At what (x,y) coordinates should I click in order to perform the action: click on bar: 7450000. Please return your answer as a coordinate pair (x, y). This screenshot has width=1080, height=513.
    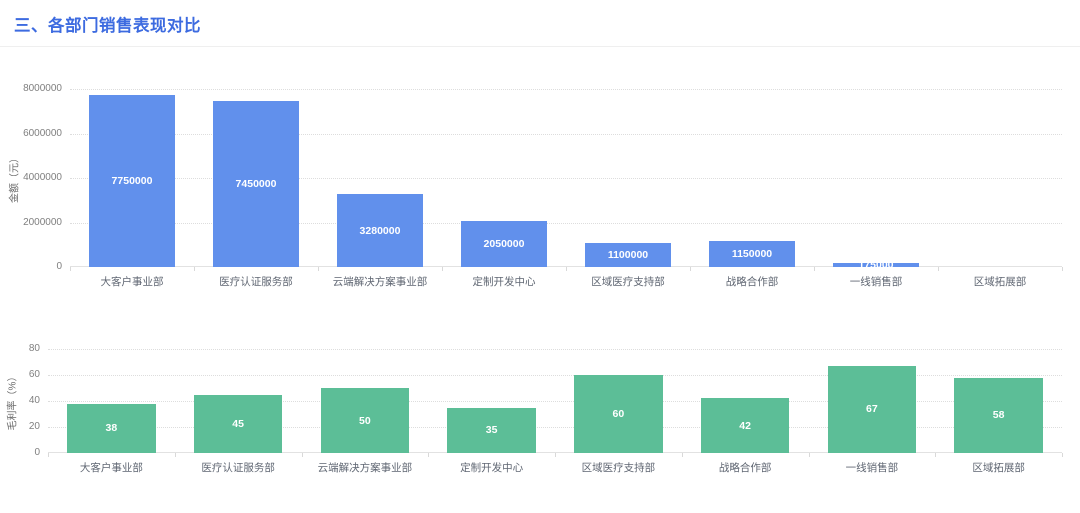
    Looking at the image, I should click on (256, 184).